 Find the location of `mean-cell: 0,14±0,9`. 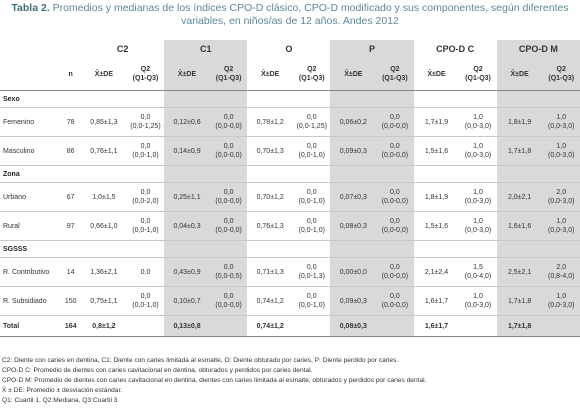

mean-cell: 0,14±0,9 is located at coordinates (187, 151).